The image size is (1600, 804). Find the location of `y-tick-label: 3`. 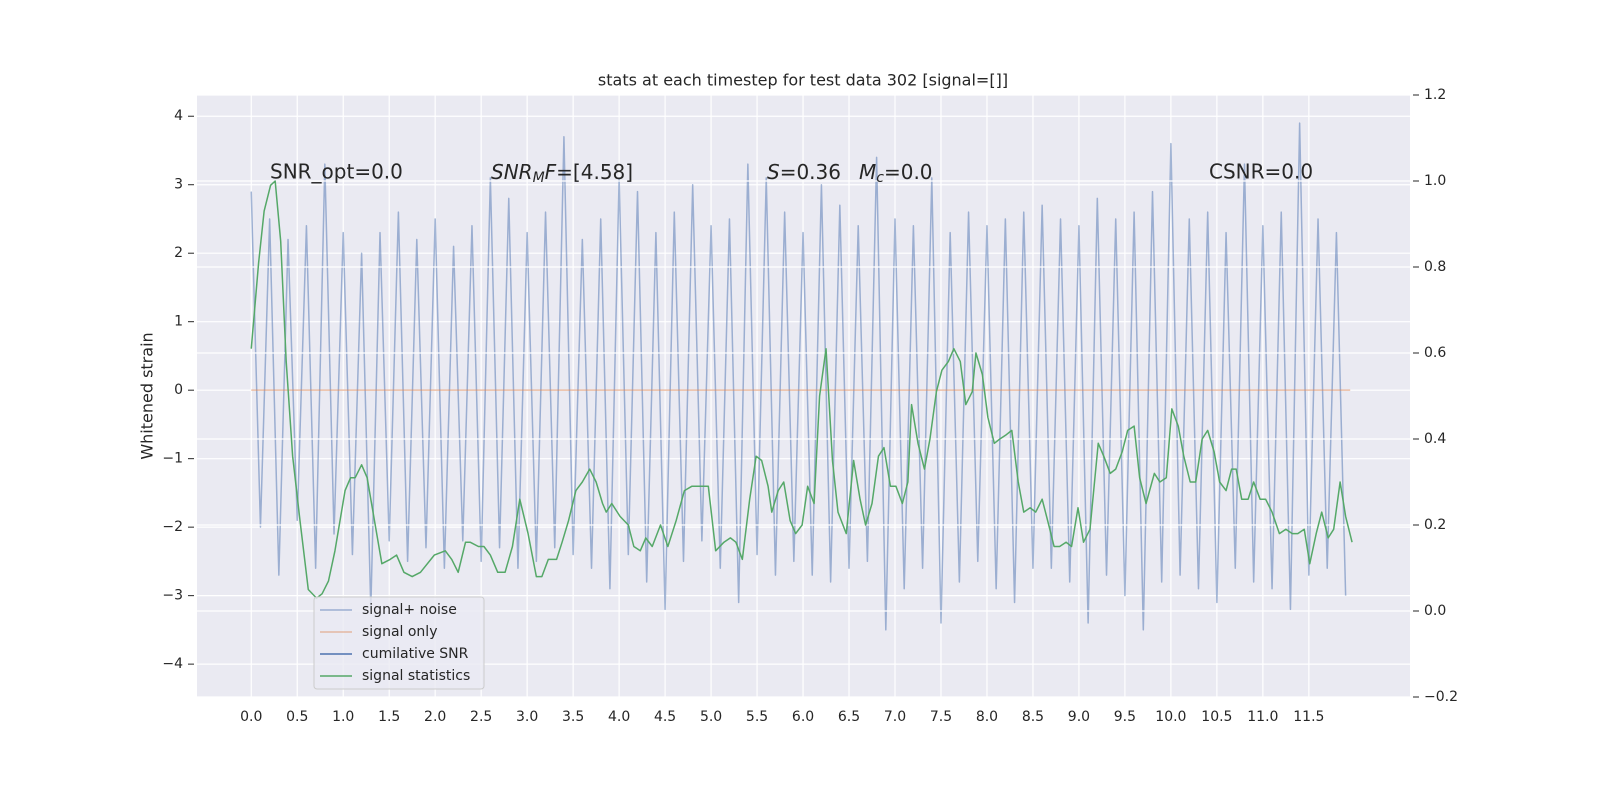

y-tick-label: 3 is located at coordinates (178, 185).